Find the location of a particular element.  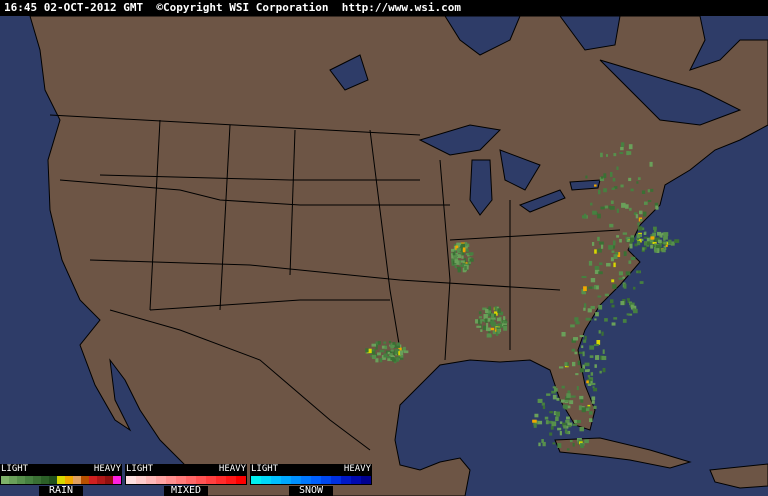

website-url: http://www.wsi.com is located at coordinates (401, 7).